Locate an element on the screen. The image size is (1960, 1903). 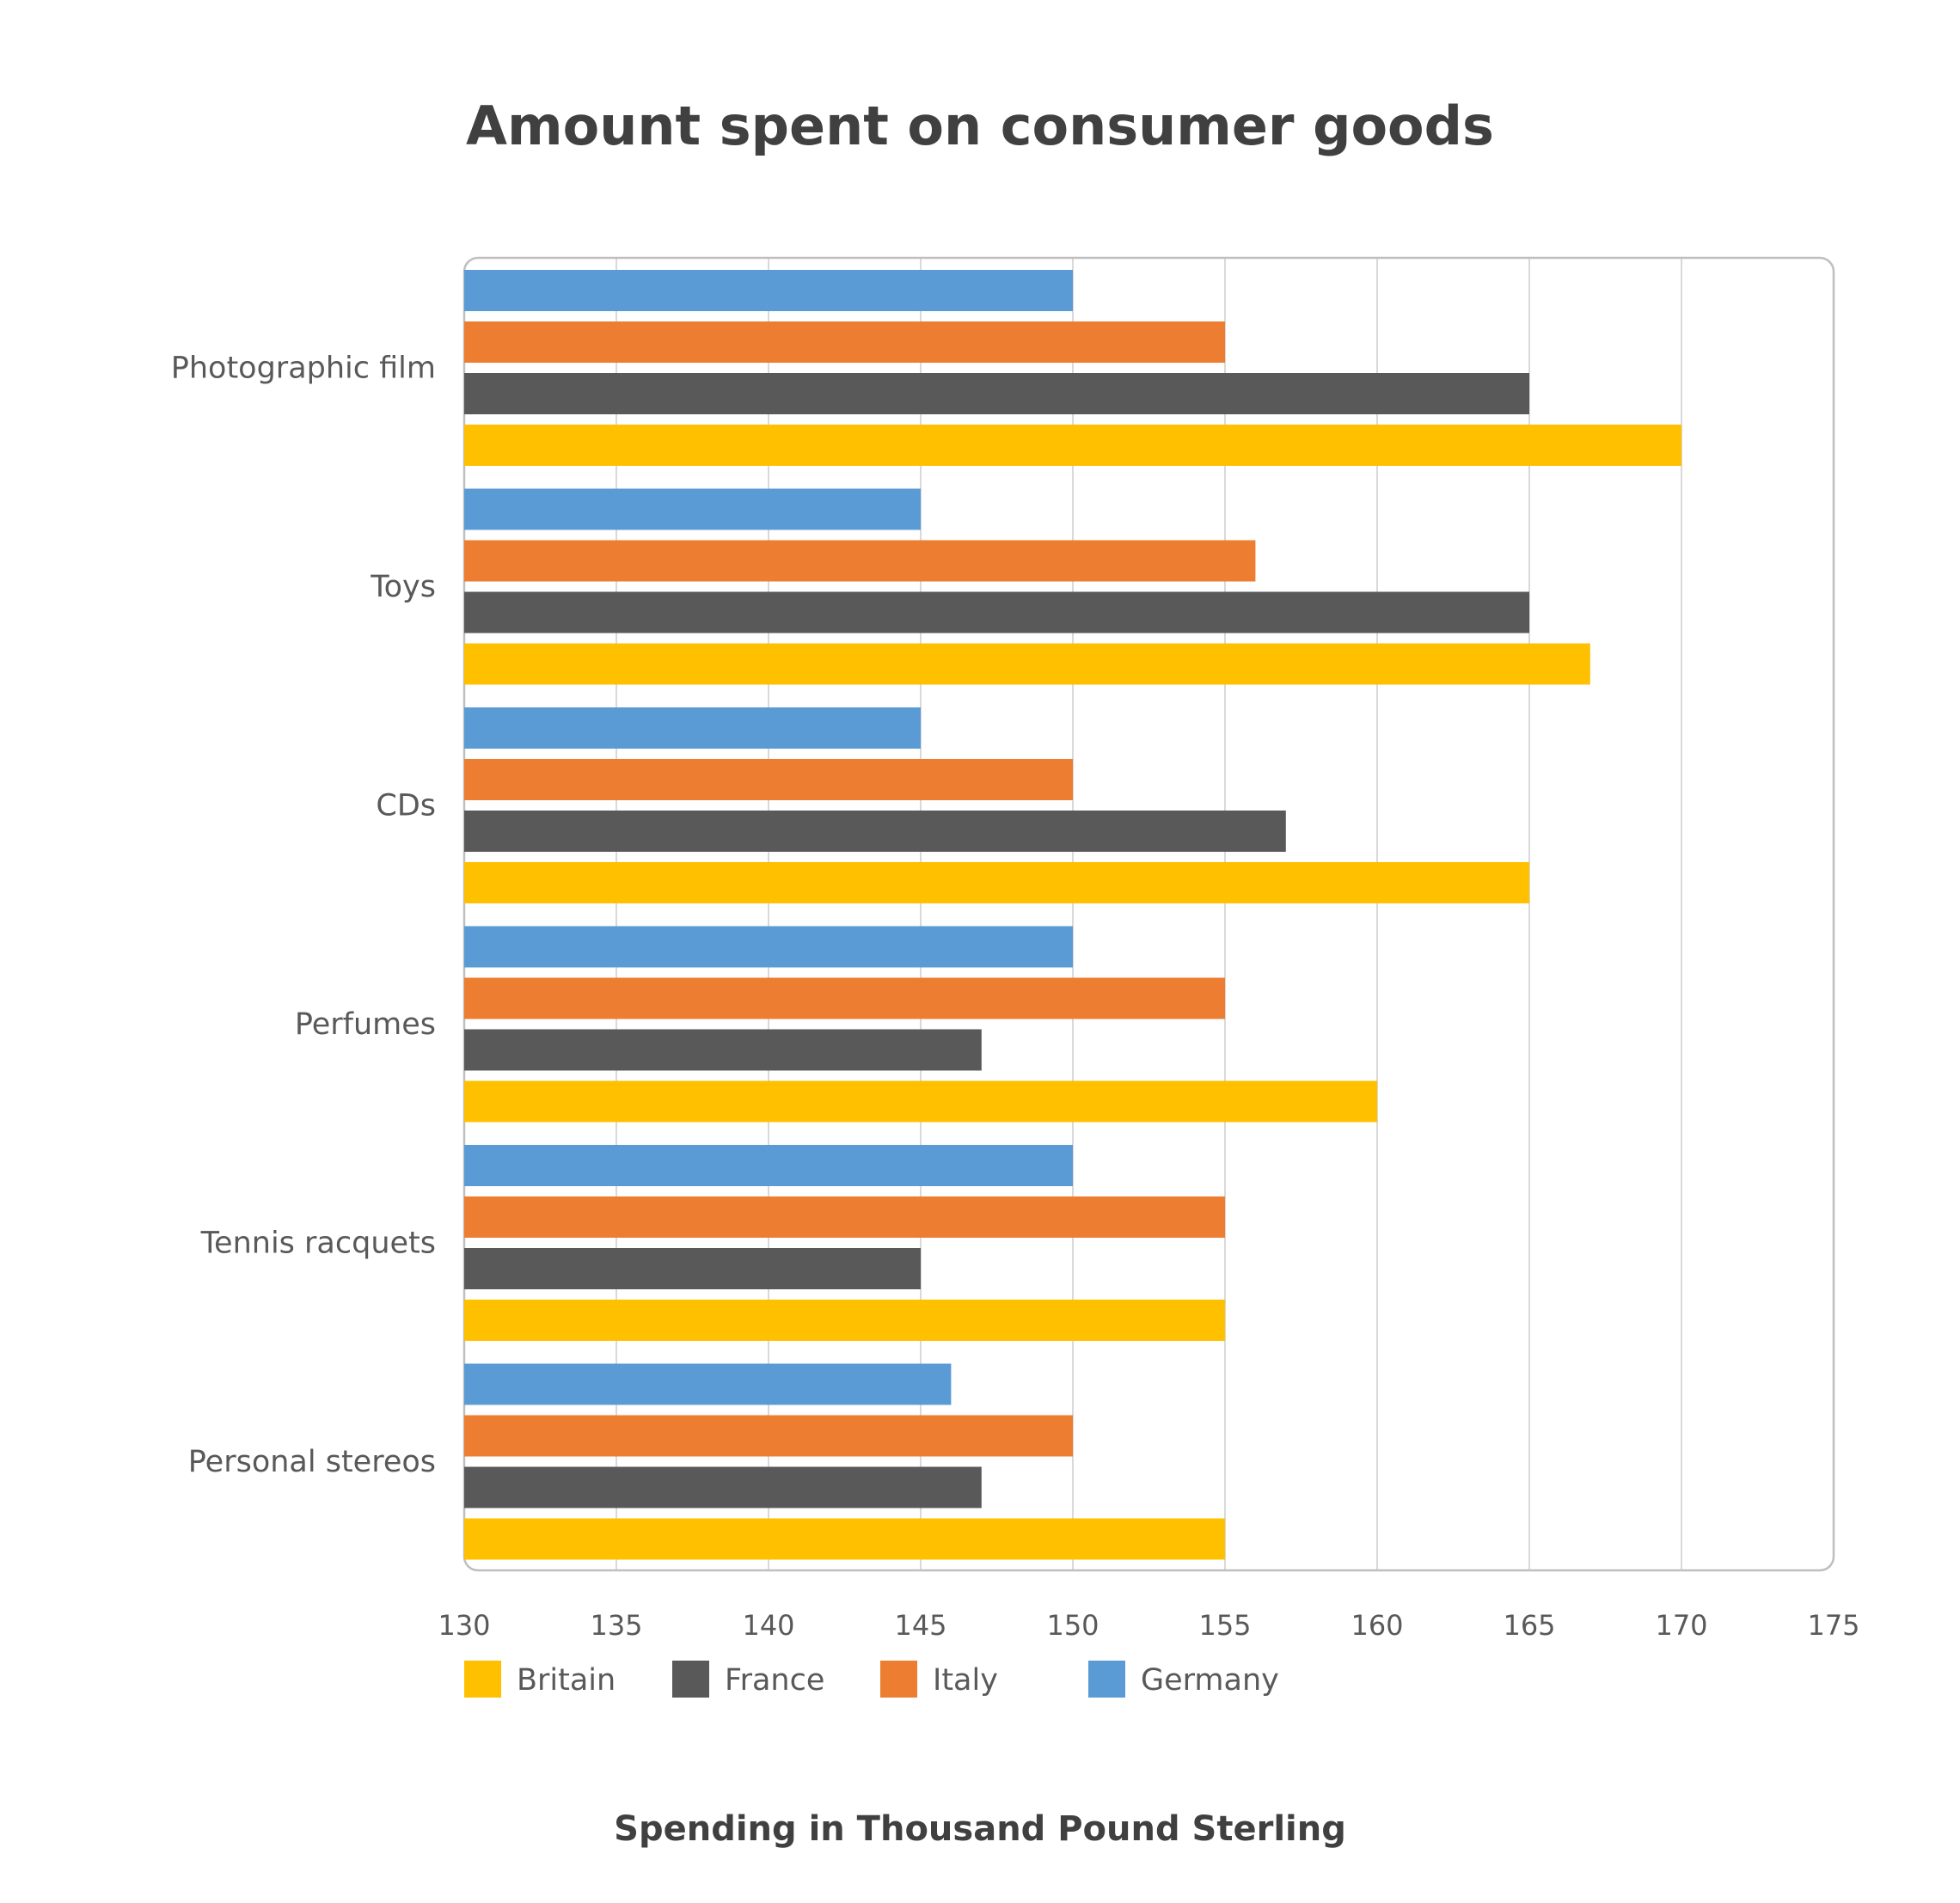
category-label: Perfumes is located at coordinates (365, 1024).